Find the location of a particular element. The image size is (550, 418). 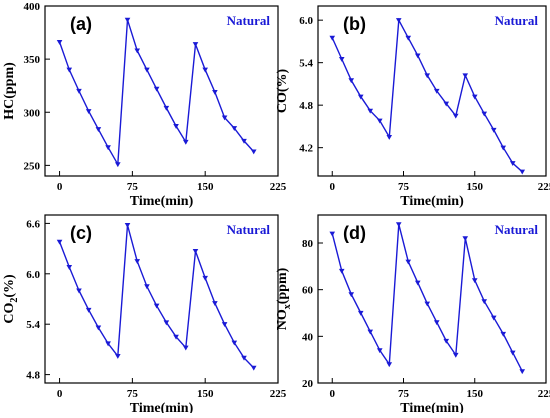

y-tick-label: 300 is located at coordinates (32, 113).